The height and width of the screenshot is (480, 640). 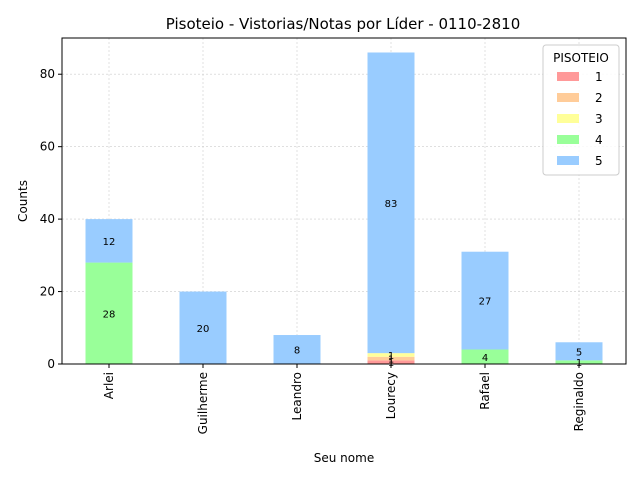 I want to click on y-axis: 0 20 40 60 80, so click(x=51, y=219).